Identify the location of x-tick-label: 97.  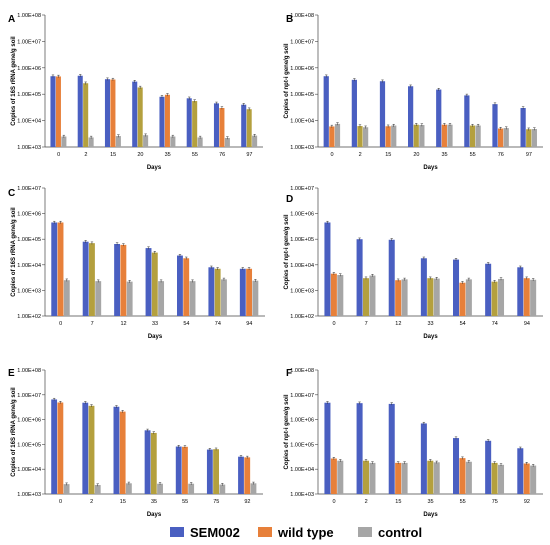
(249, 155).